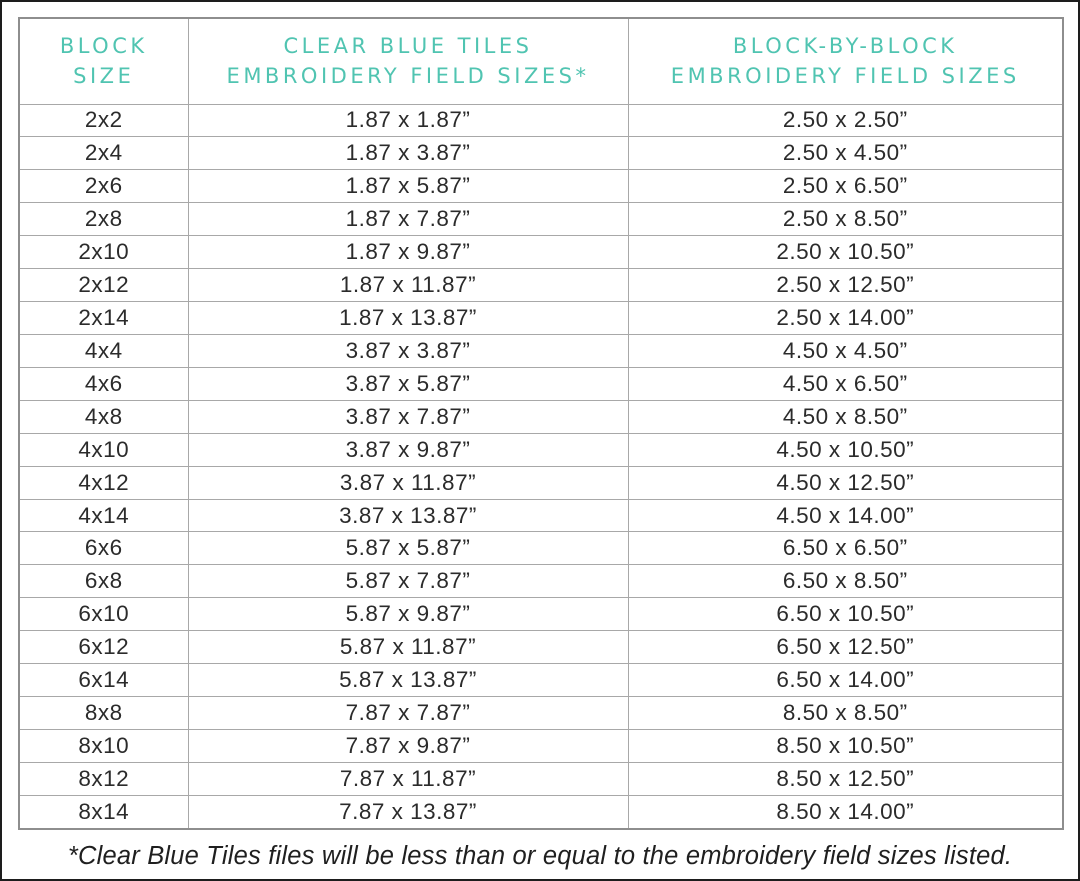 This screenshot has width=1080, height=881. I want to click on clear-blue-size-cell: 1.87 x 9.87”, so click(408, 252).